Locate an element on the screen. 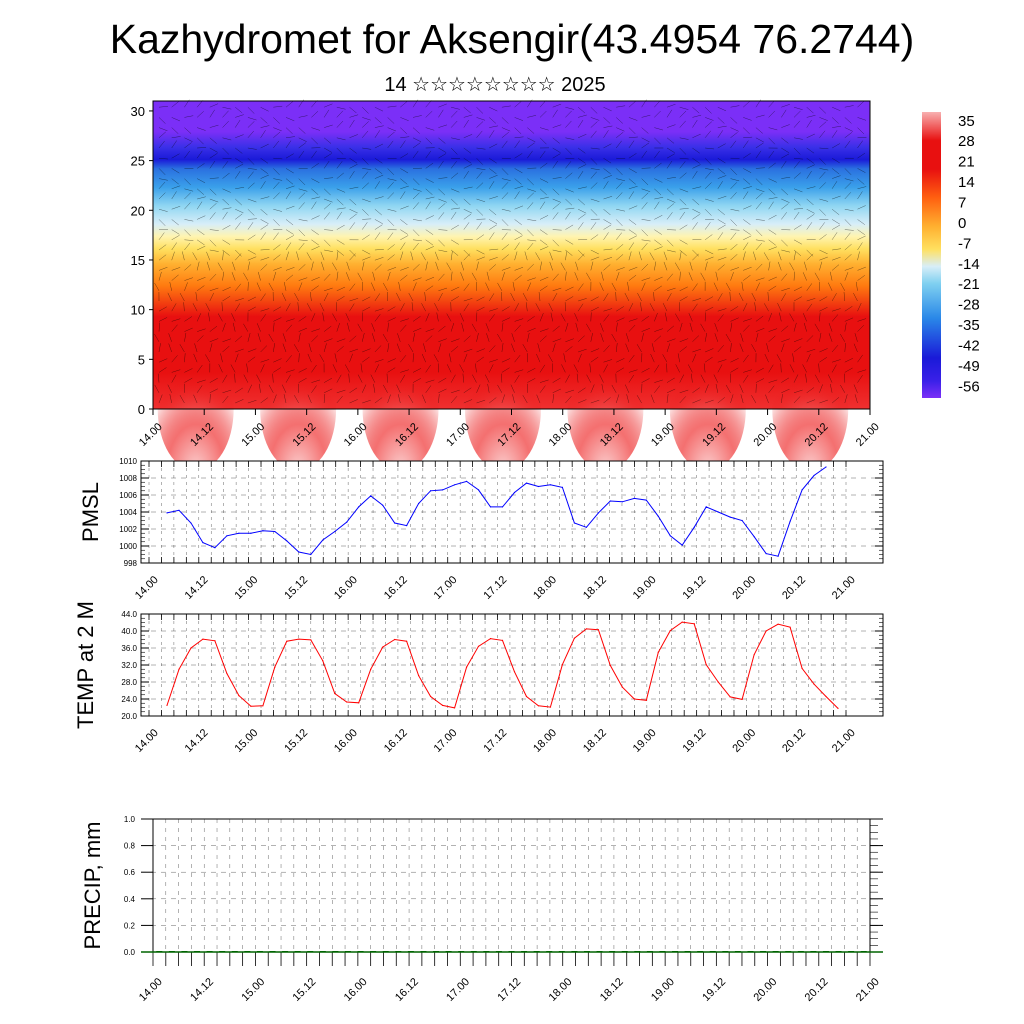 The image size is (1024, 1024). colorbar-label: -21 is located at coordinates (969, 284).